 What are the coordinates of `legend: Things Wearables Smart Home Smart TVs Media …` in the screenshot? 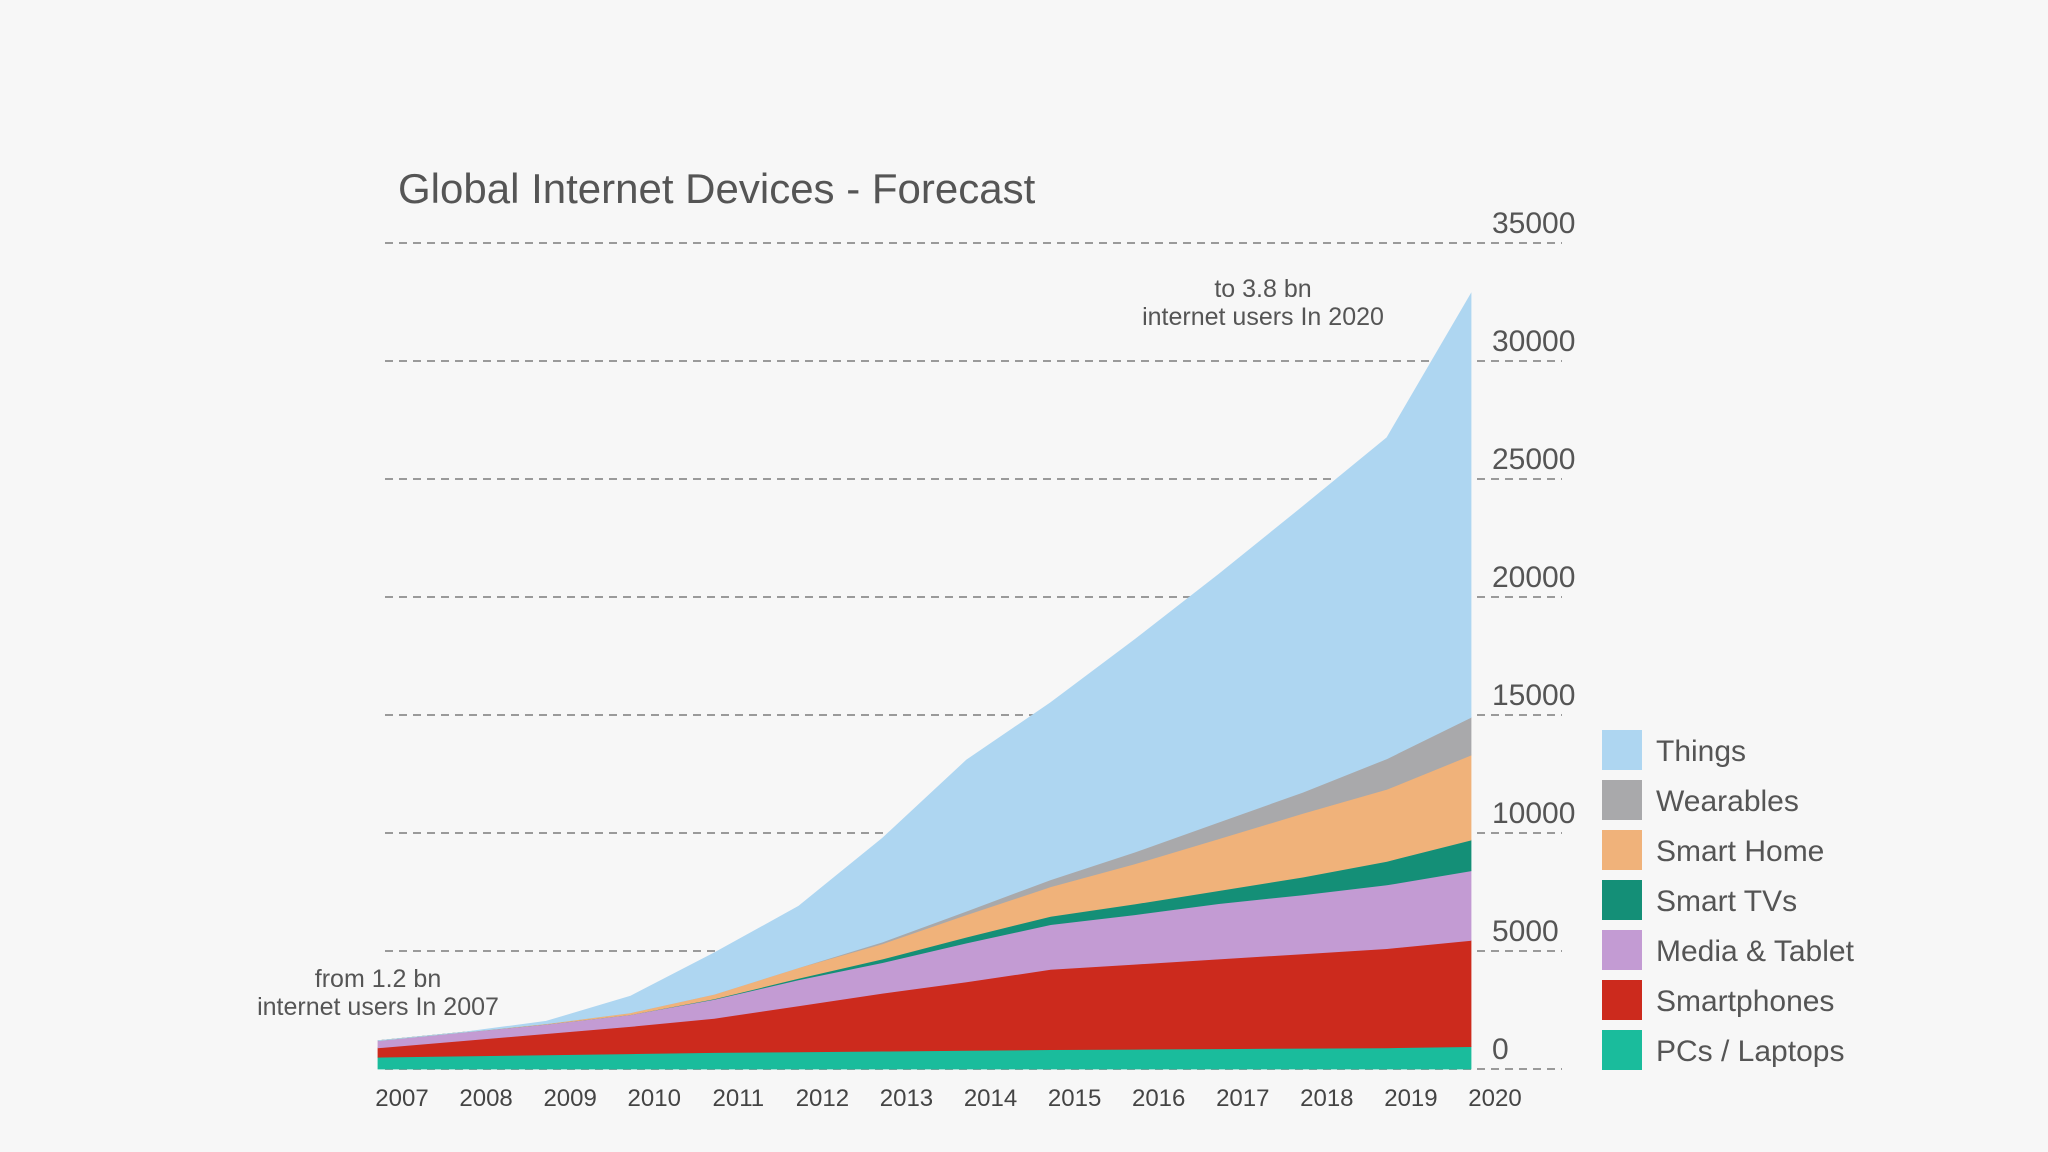 It's located at (1728, 900).